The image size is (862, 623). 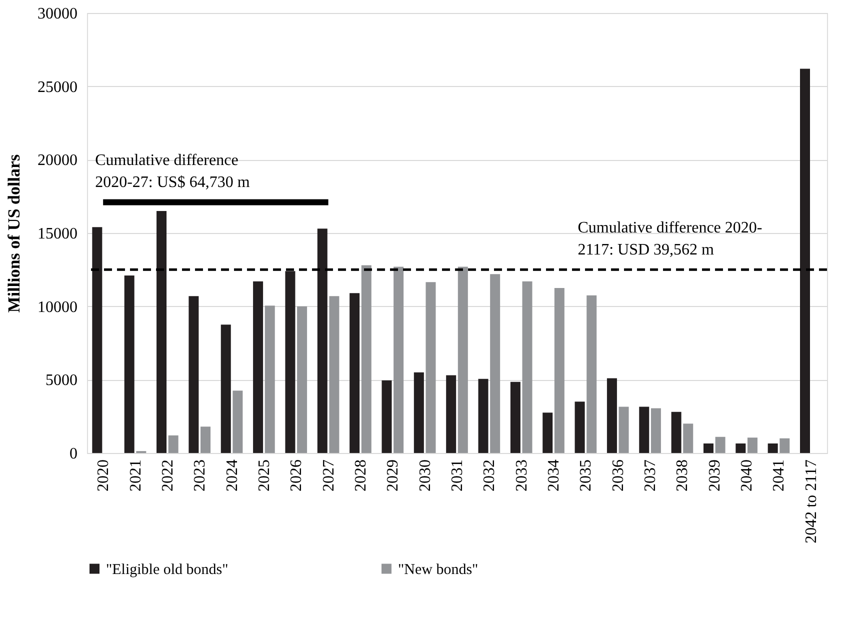 I want to click on x-tick-label: 2037, so click(x=651, y=476).